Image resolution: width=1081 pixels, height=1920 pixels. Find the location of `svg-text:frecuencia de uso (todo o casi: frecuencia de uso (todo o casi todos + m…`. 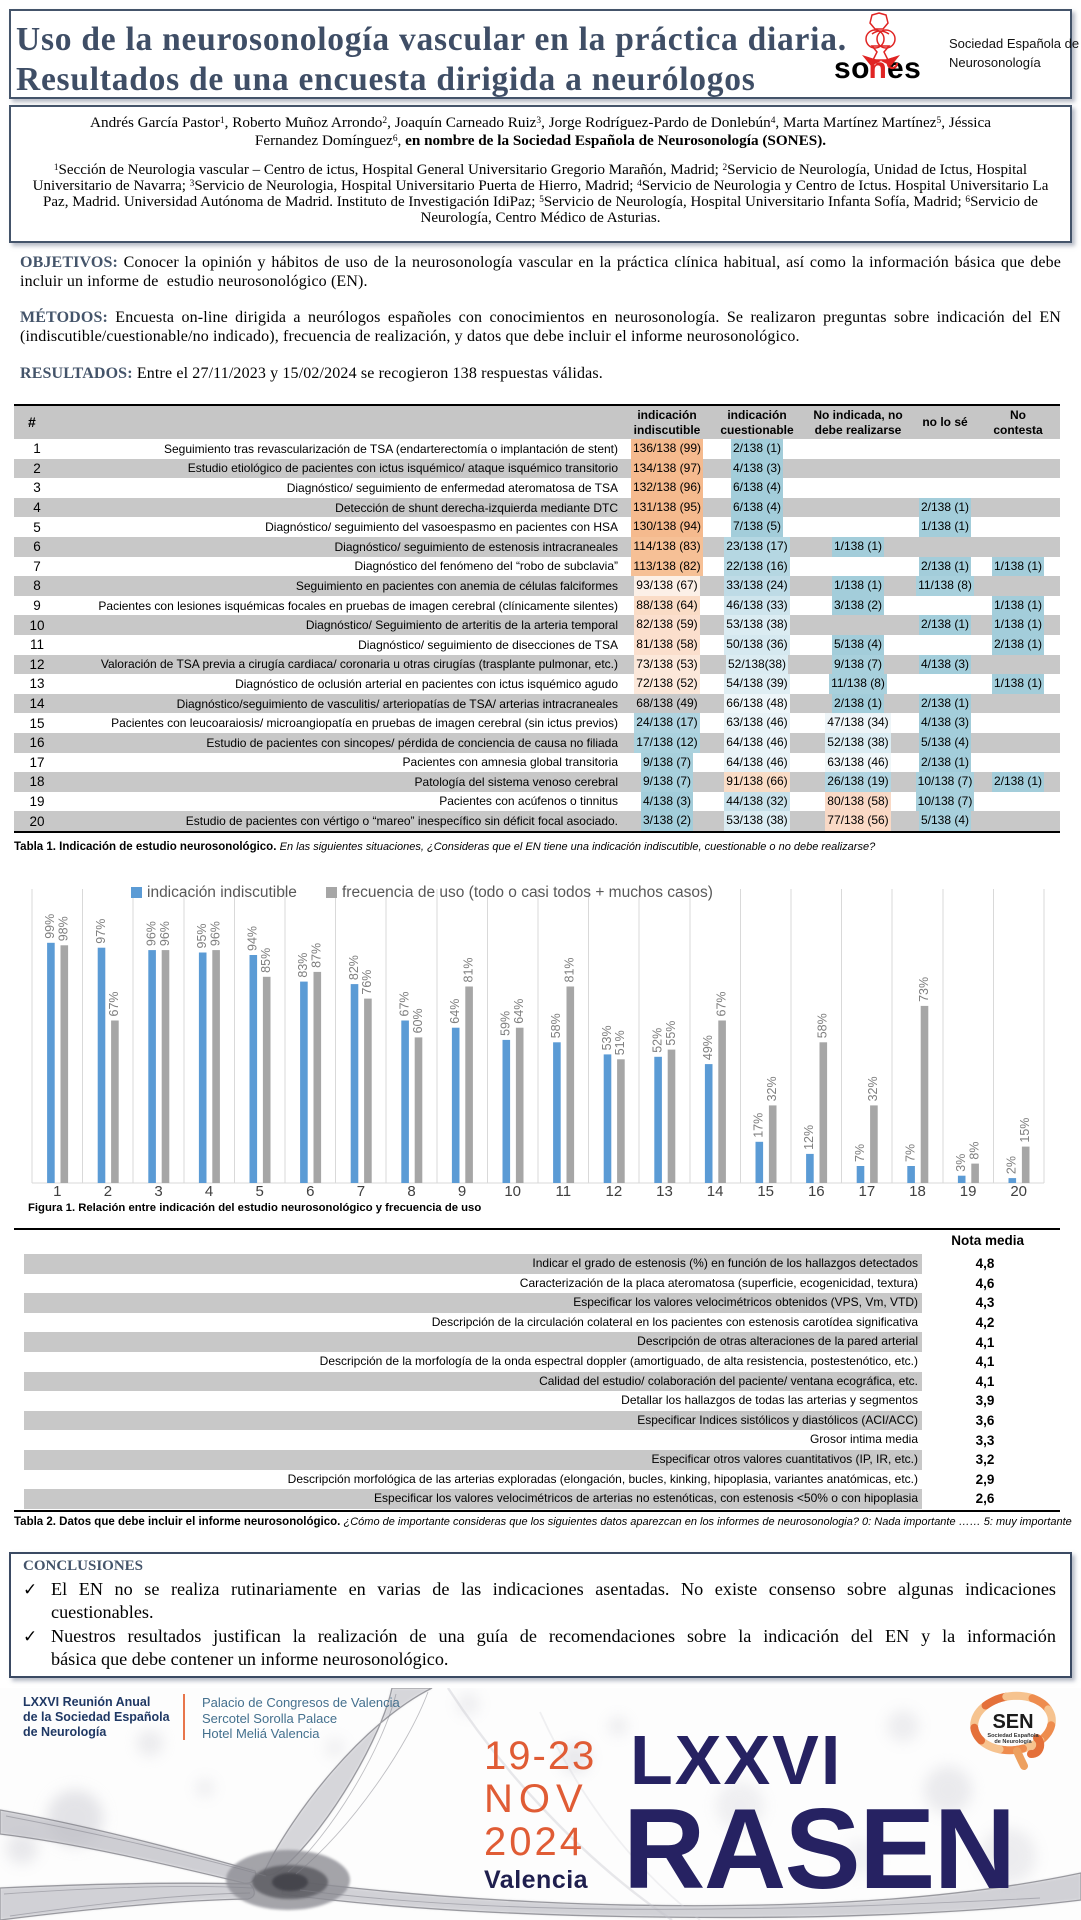

svg-text:frecuencia de uso (todo o casi: frecuencia de uso (todo o casi todos + m… is located at coordinates (527, 892).